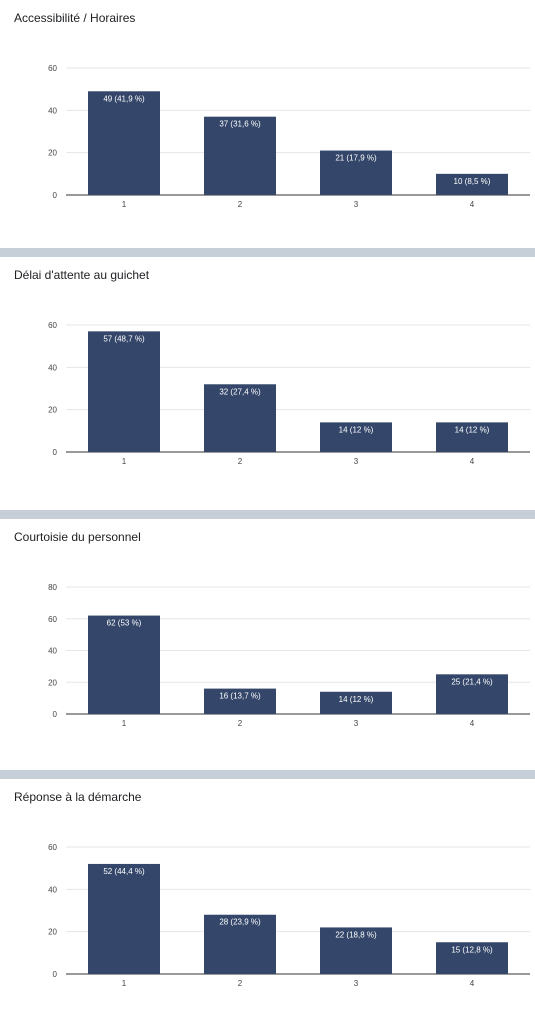  I want to click on y-tick-label: 80, so click(52, 587).